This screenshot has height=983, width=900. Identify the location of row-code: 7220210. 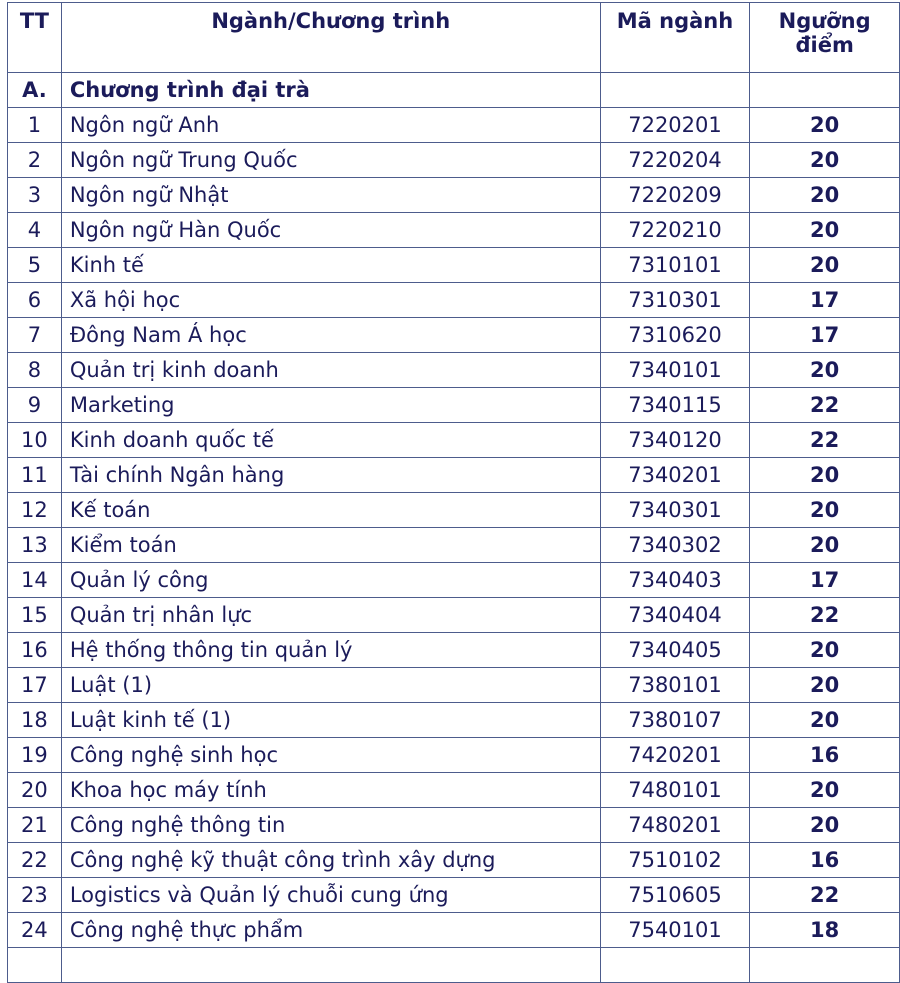
(675, 230).